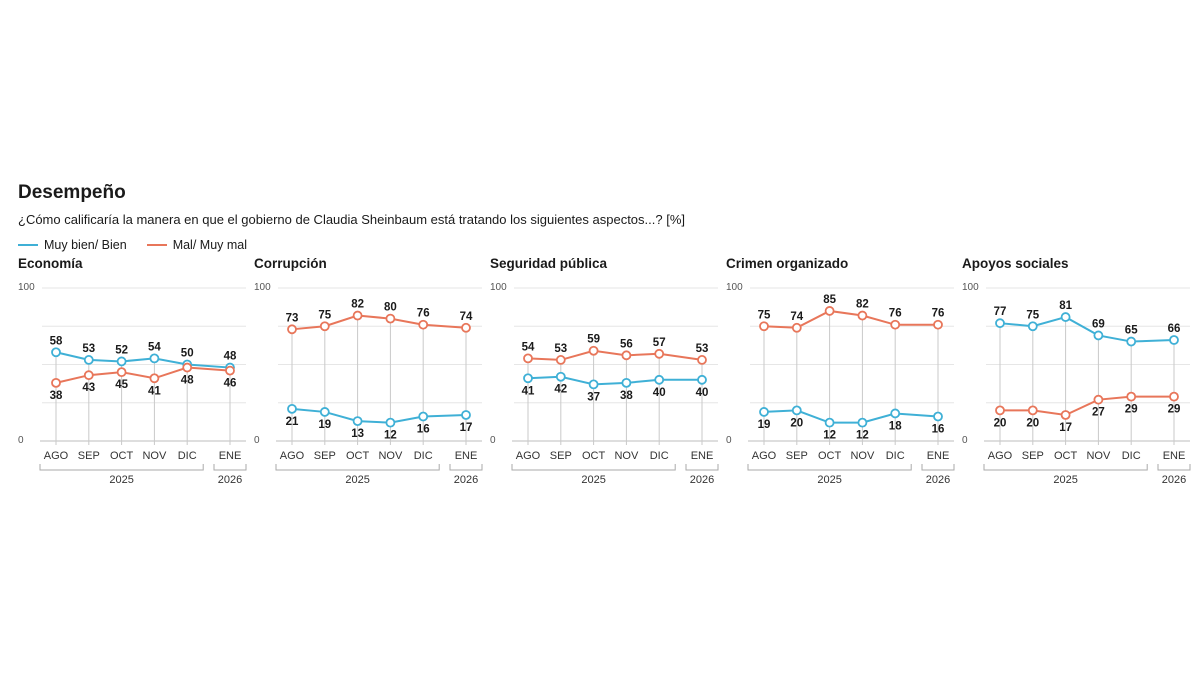 This screenshot has height=675, width=1200. I want to click on legend-item-bad: Mal/ Muy mal, so click(197, 245).